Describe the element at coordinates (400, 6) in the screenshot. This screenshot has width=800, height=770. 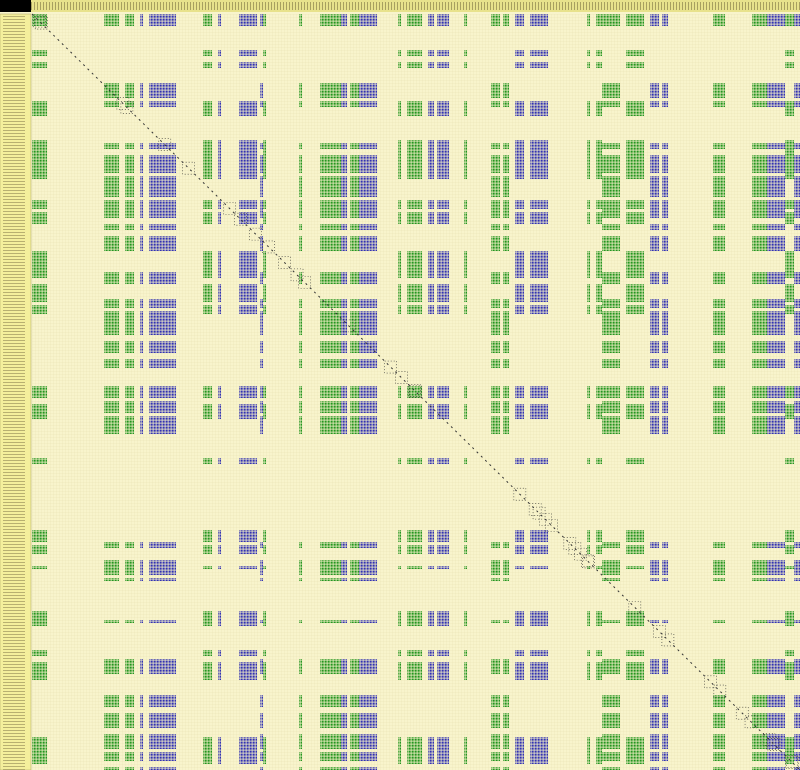
I see `column-header-strip` at that location.